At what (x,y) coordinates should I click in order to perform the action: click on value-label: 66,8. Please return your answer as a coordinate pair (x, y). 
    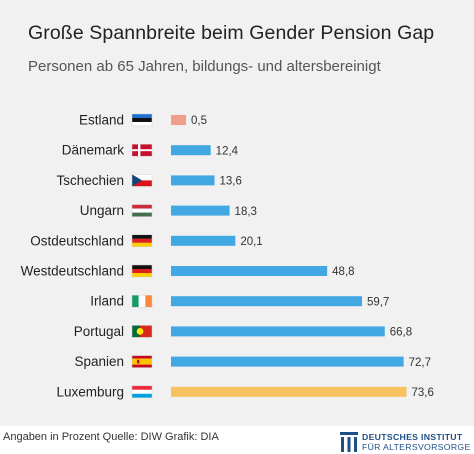
    Looking at the image, I should click on (401, 333).